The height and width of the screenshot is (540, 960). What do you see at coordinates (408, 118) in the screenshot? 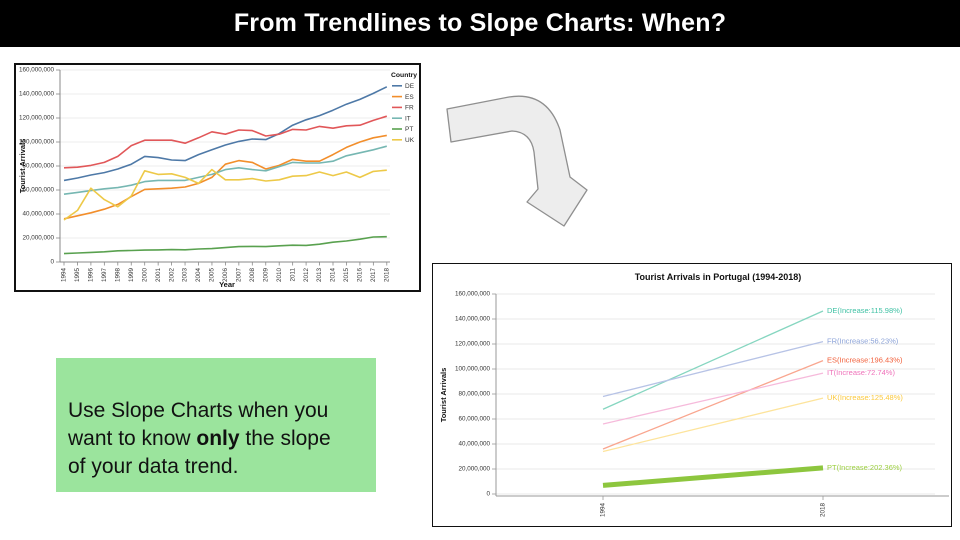
I see `legend-label-IT: IT` at bounding box center [408, 118].